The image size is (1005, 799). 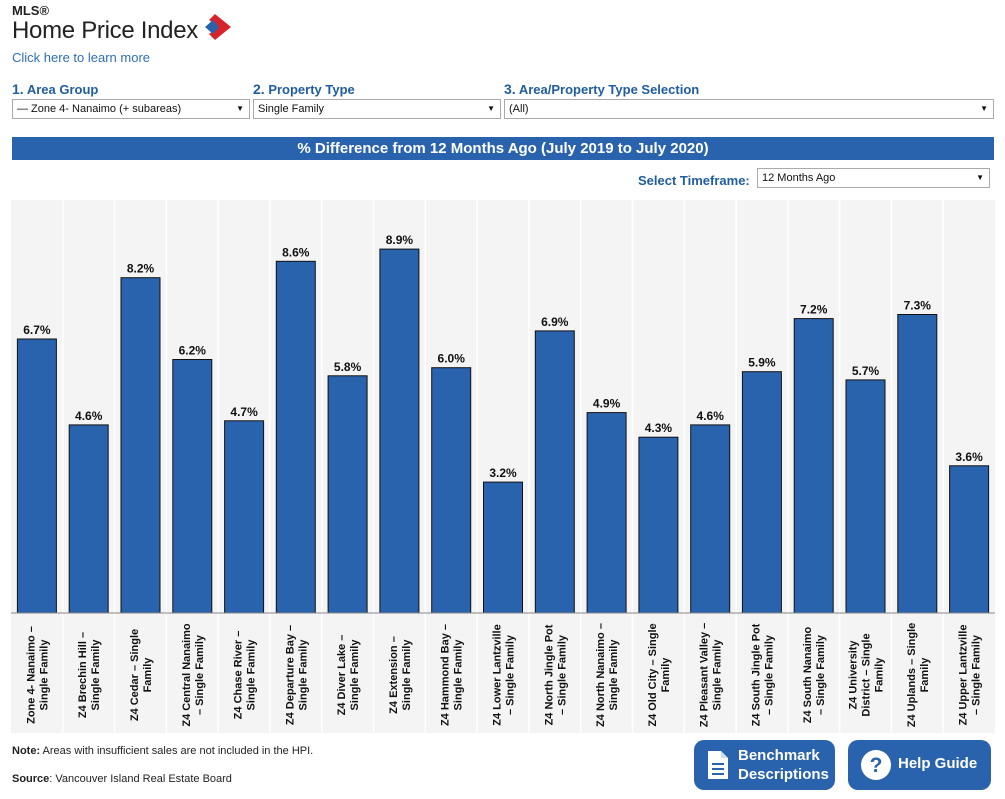 What do you see at coordinates (135, 675) in the screenshot?
I see `category-label-line: Z4 Cedar – Single` at bounding box center [135, 675].